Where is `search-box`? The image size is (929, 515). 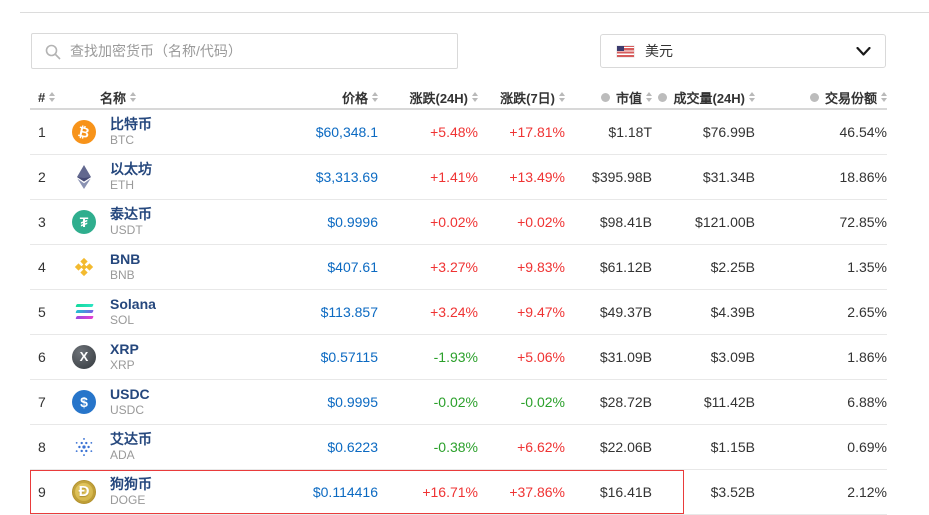
search-box is located at coordinates (244, 51).